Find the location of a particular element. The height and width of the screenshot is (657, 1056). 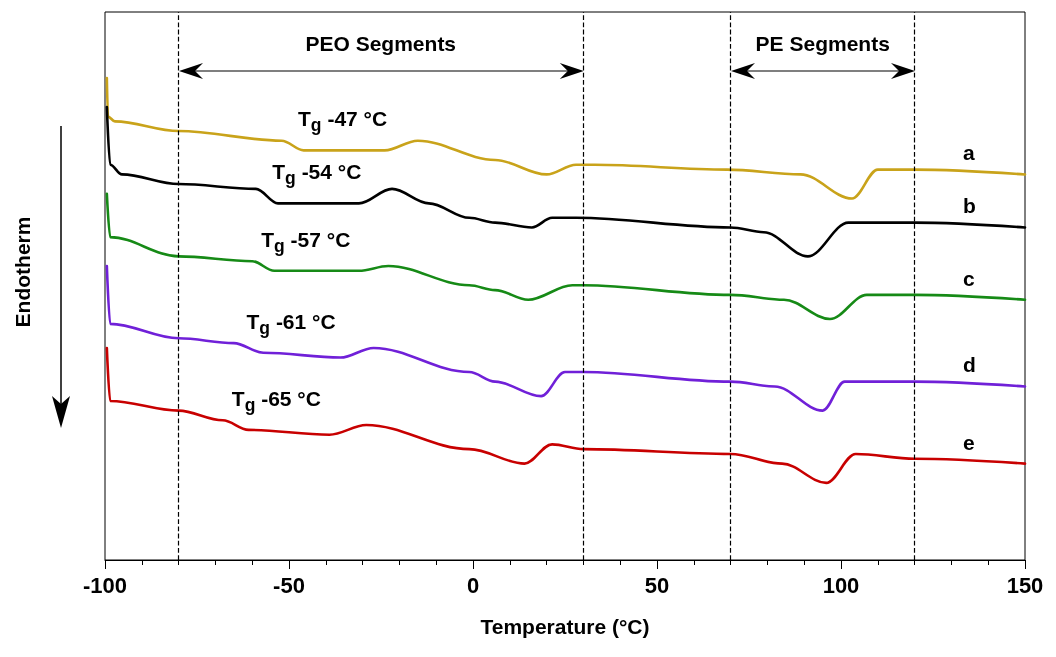

annotation: T$_{g}$ -54 °C is located at coordinates (317, 174).